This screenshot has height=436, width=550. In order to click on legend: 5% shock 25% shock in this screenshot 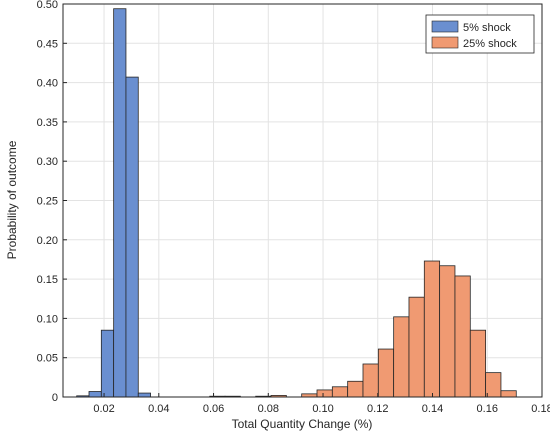, I will do `click(480, 34)`.